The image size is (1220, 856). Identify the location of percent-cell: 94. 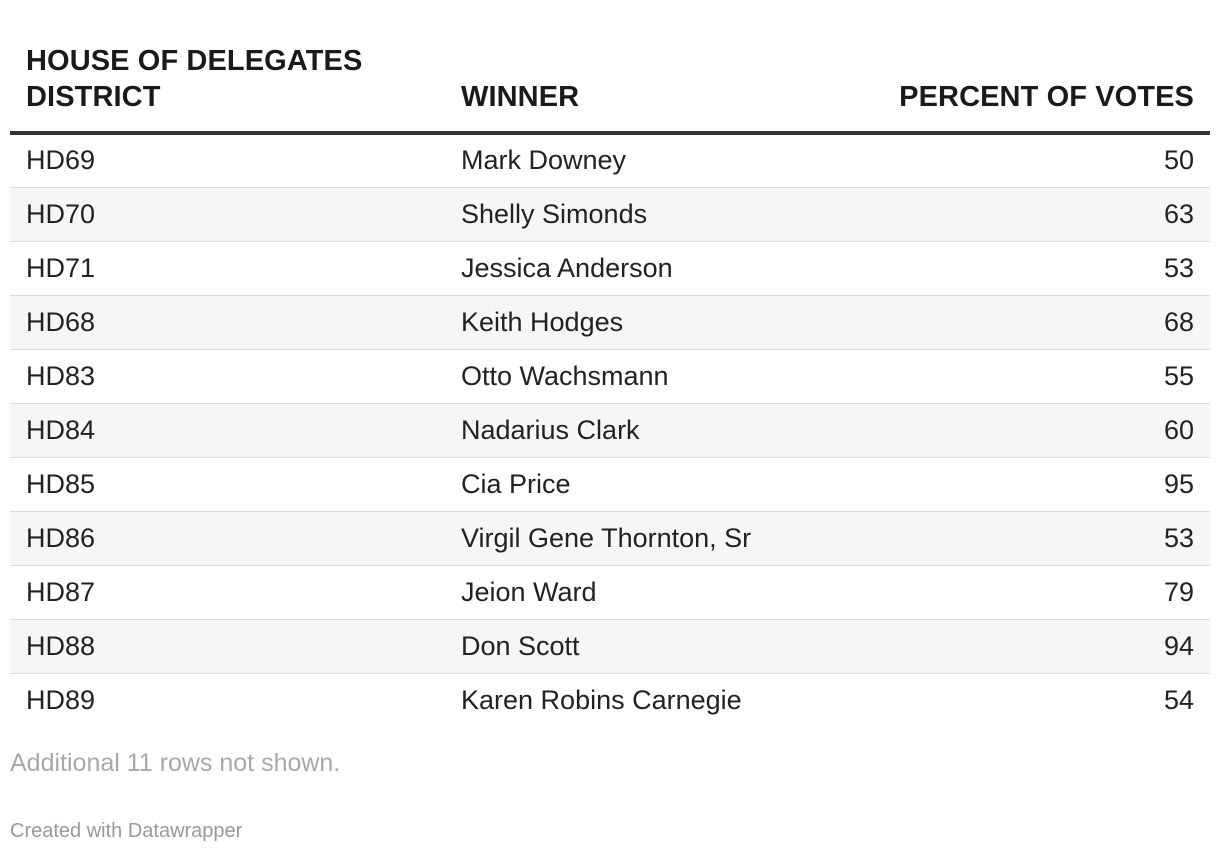
(1045, 646).